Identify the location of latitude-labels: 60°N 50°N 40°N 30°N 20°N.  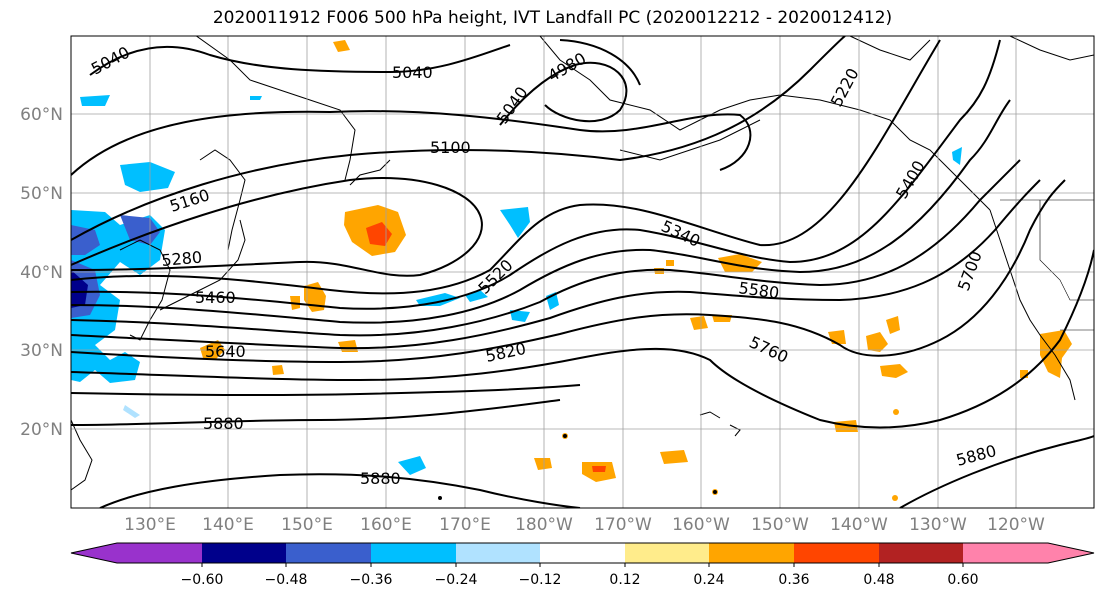
(41, 272).